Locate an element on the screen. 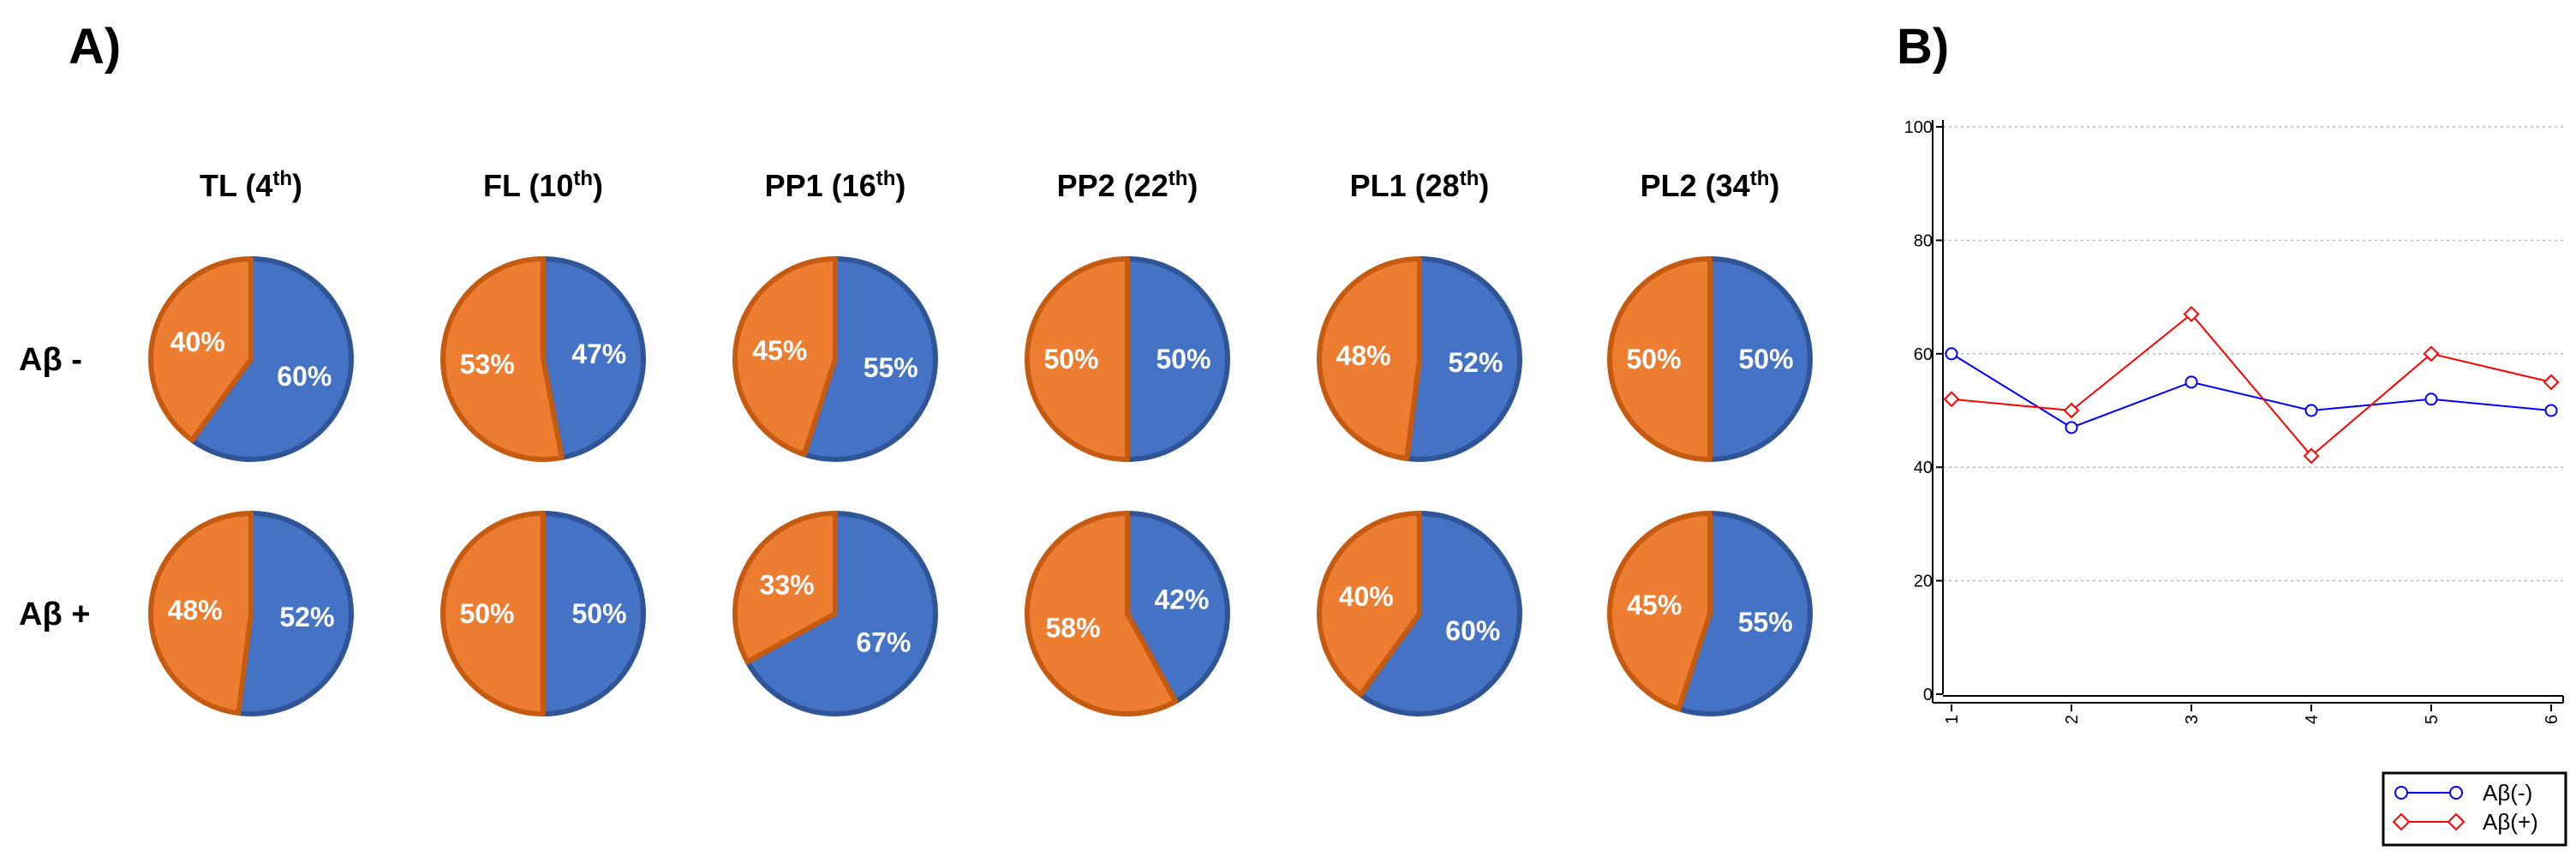 This screenshot has height=857, width=2576. pie-label-orange: 48% is located at coordinates (1363, 355).